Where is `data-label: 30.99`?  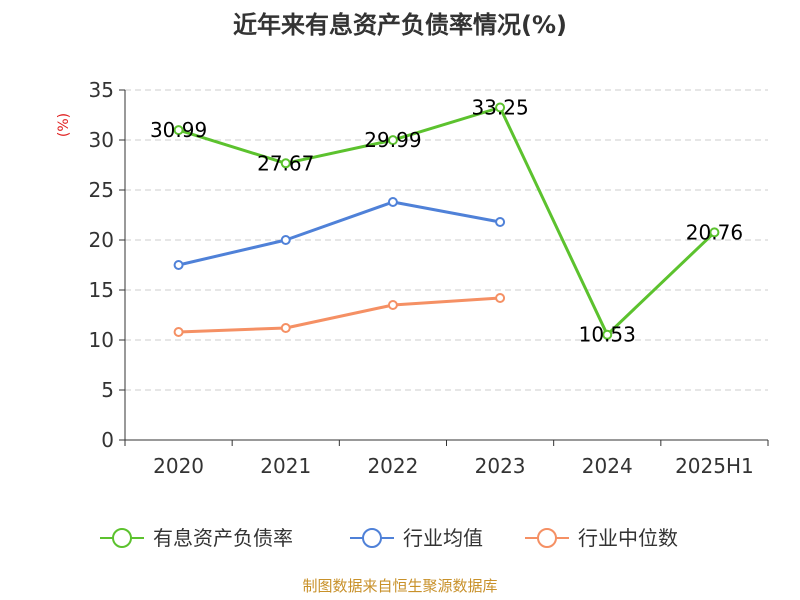 data-label: 30.99 is located at coordinates (178, 130).